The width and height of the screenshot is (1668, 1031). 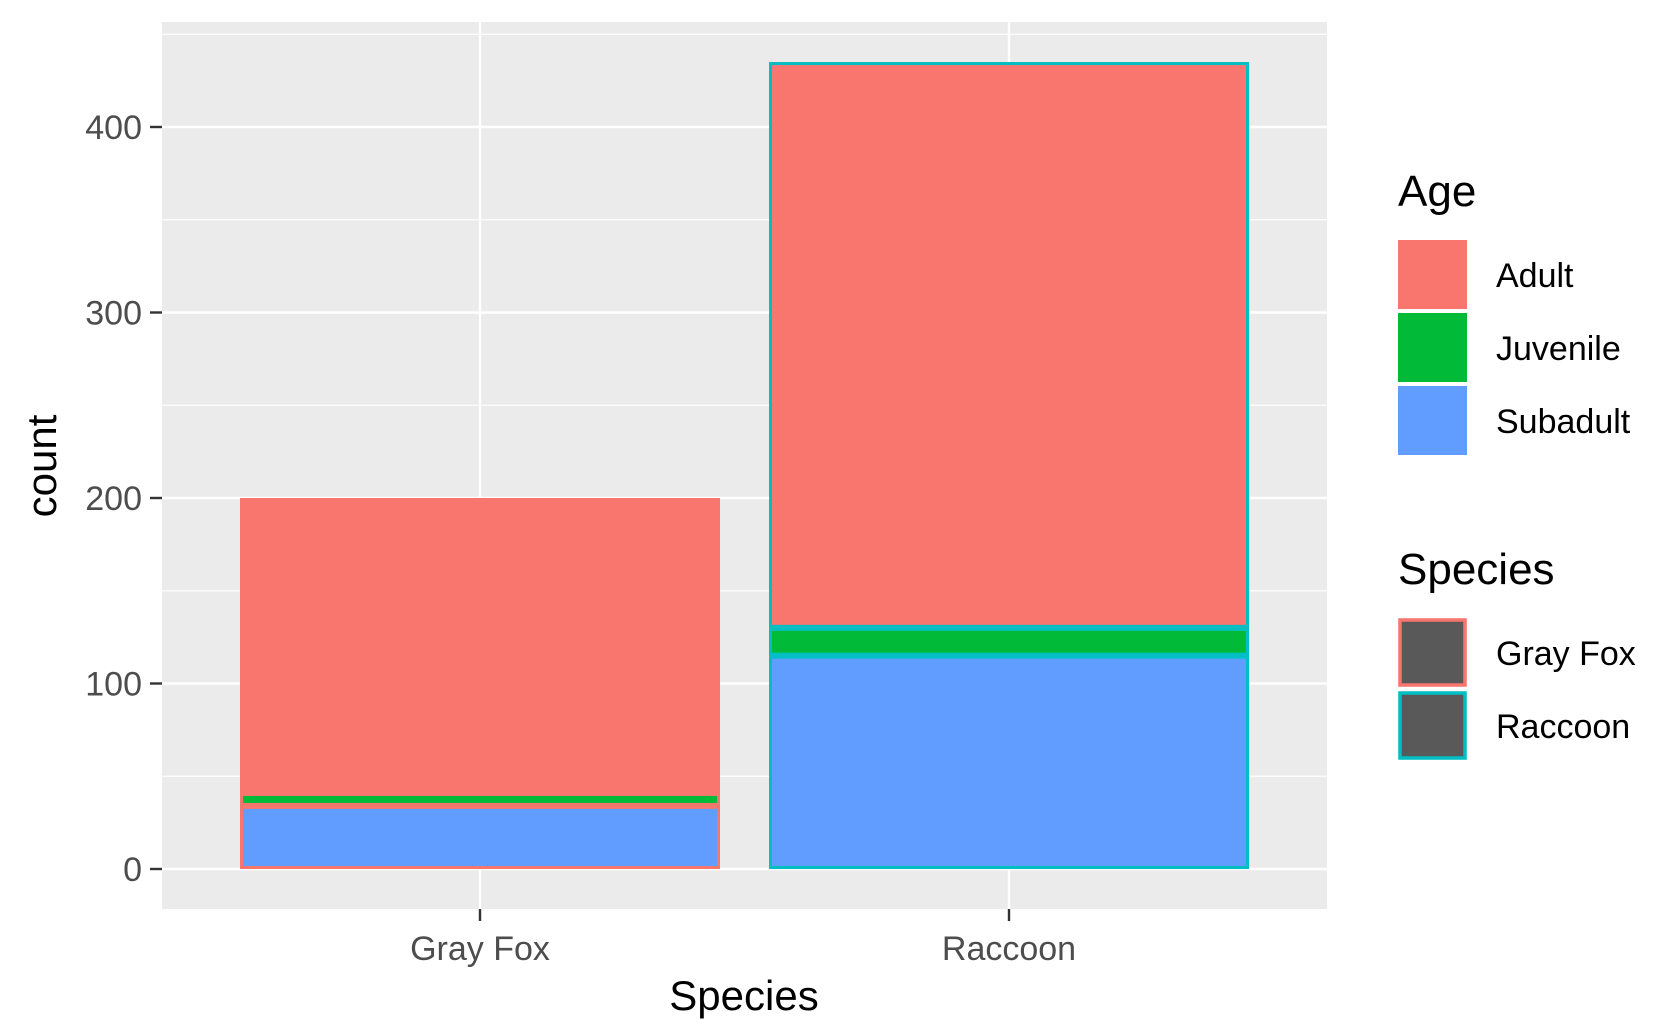 What do you see at coordinates (1566, 654) in the screenshot?
I see `legend-label-gray-fox: Gray Fox` at bounding box center [1566, 654].